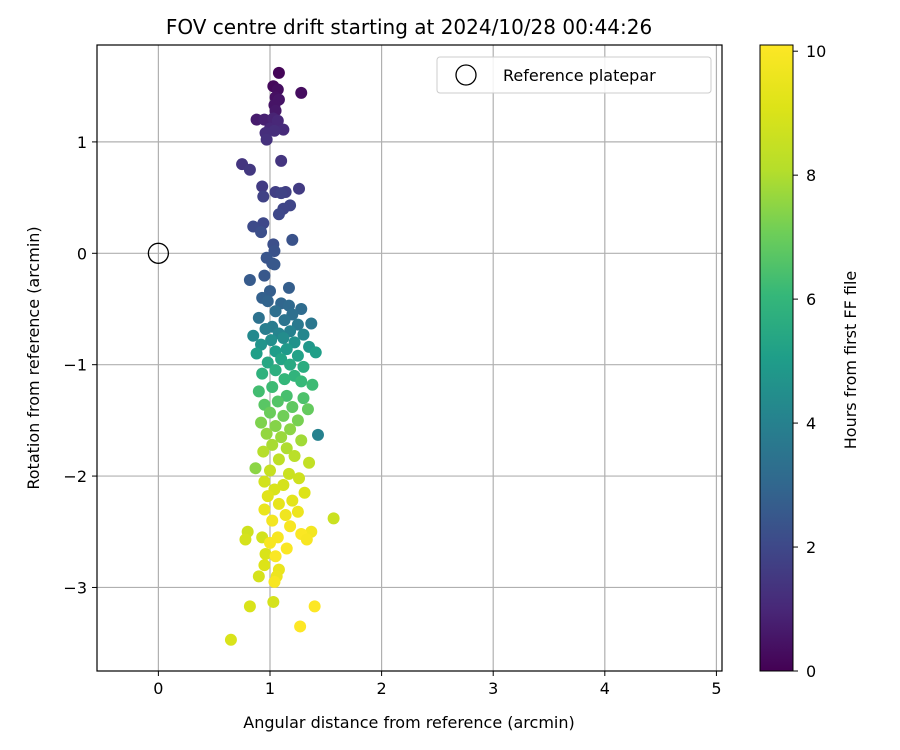 This screenshot has height=750, width=900. I want to click on colorbar-tick-label: 4, so click(811, 423).